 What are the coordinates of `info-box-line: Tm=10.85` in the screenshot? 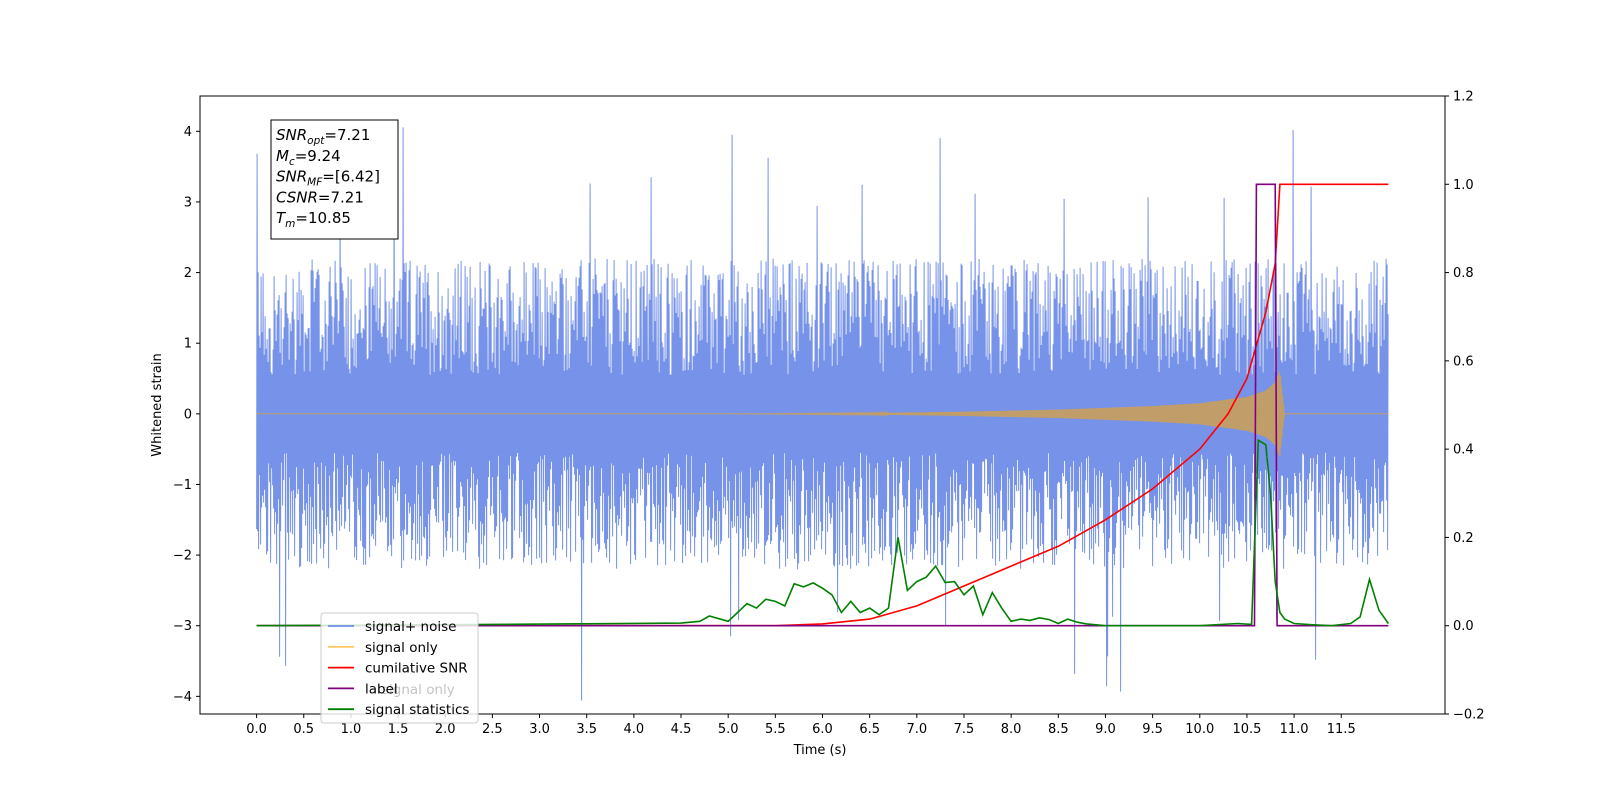 It's located at (313, 219).